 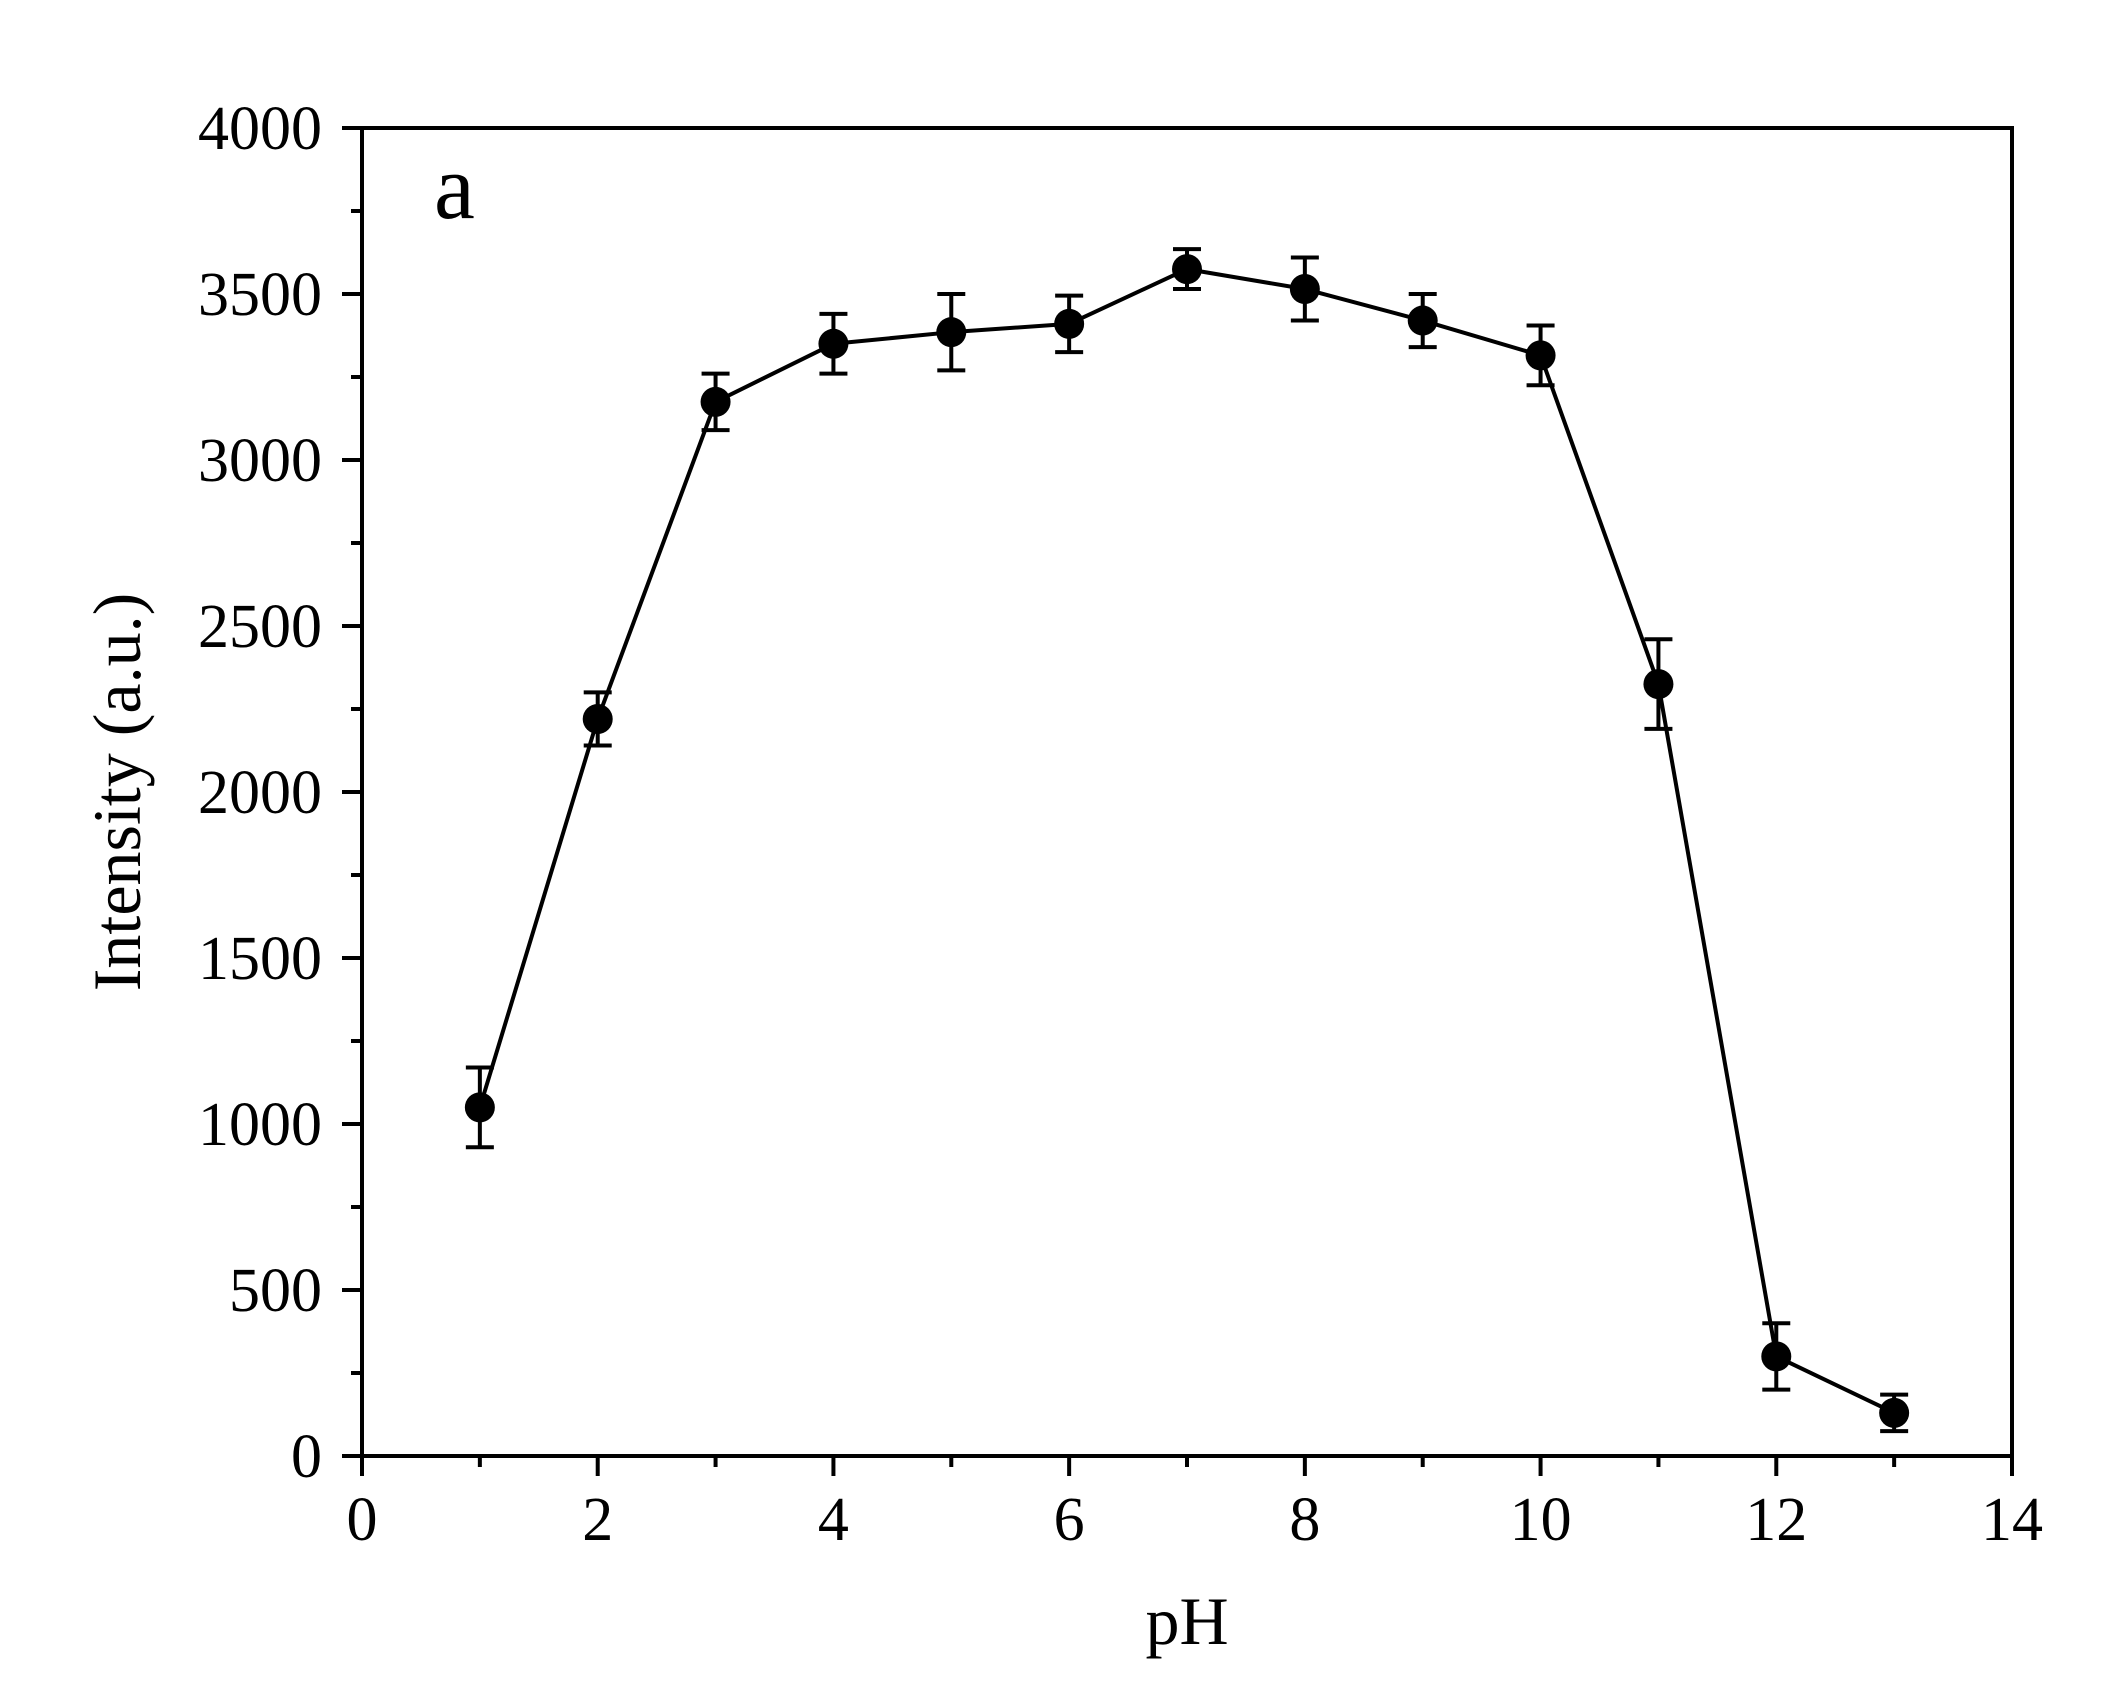 What do you see at coordinates (260, 461) in the screenshot?
I see `y-tick-label: 3000` at bounding box center [260, 461].